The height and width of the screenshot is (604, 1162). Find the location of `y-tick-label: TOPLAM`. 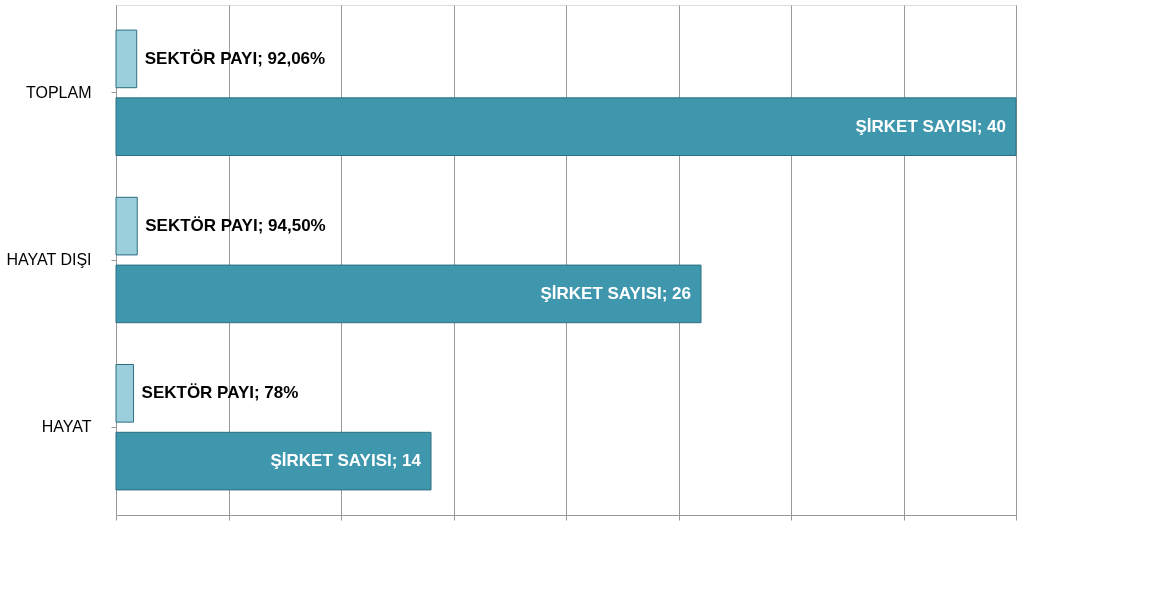

y-tick-label: TOPLAM is located at coordinates (59, 92).